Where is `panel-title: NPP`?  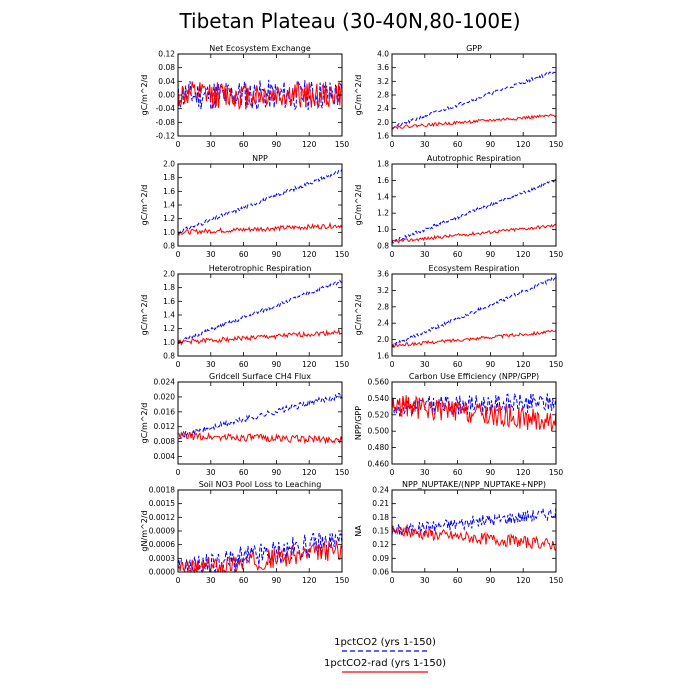
panel-title: NPP is located at coordinates (260, 158).